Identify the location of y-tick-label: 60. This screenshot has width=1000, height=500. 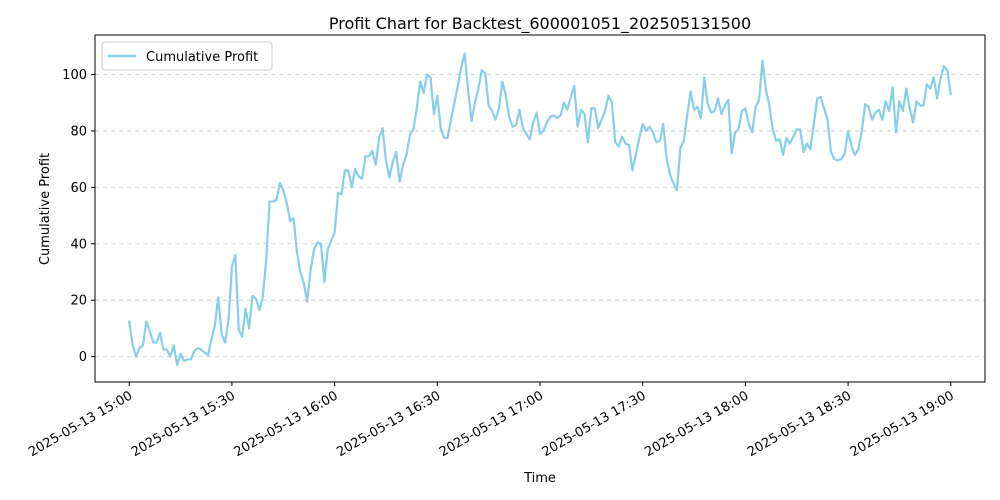
(78, 188).